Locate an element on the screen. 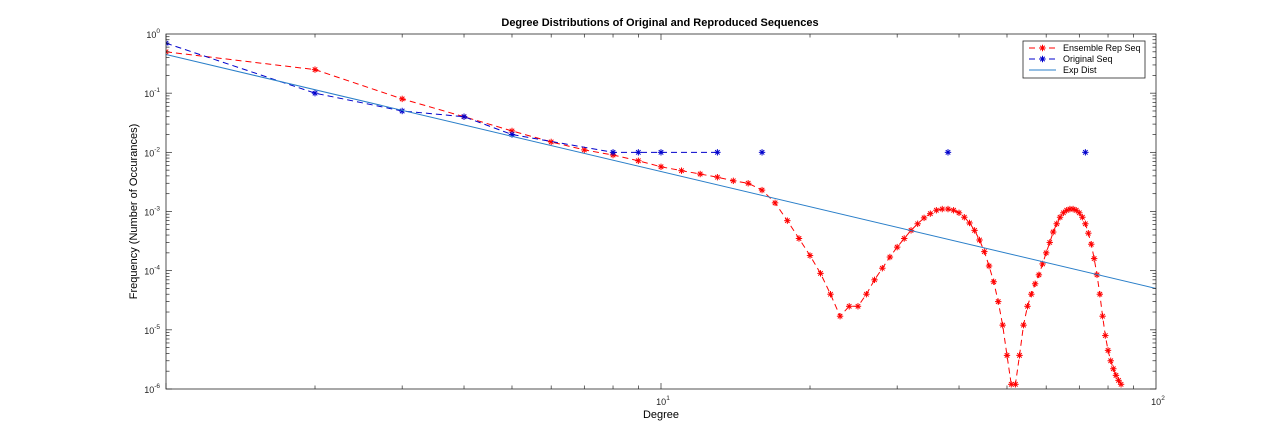  x-tick-label: 10² is located at coordinates (1158, 401).